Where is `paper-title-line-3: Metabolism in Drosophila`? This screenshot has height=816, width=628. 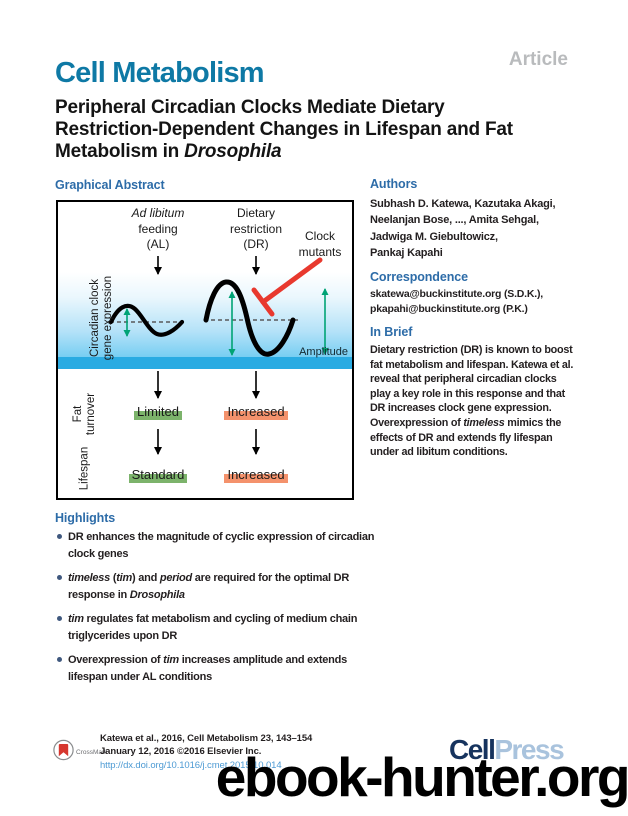
paper-title-line-3: Metabolism in Drosophila is located at coordinates (168, 151).